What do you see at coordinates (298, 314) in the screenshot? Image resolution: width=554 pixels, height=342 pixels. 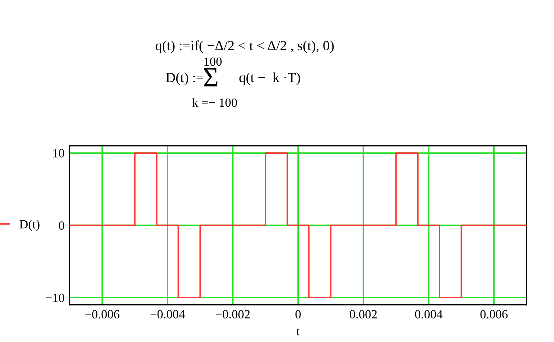 I see `x-tick-label: 0` at bounding box center [298, 314].